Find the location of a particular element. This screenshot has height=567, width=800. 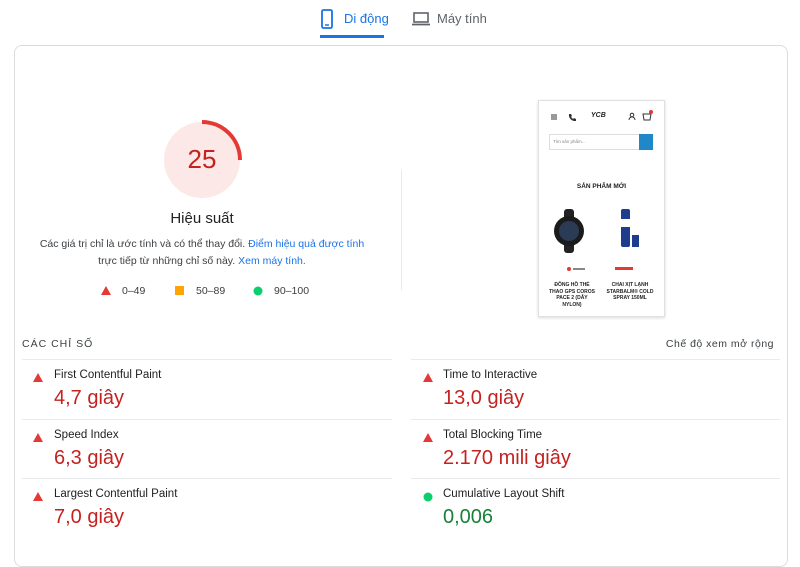

metric-value: 2.170 mili giây is located at coordinates (507, 457).